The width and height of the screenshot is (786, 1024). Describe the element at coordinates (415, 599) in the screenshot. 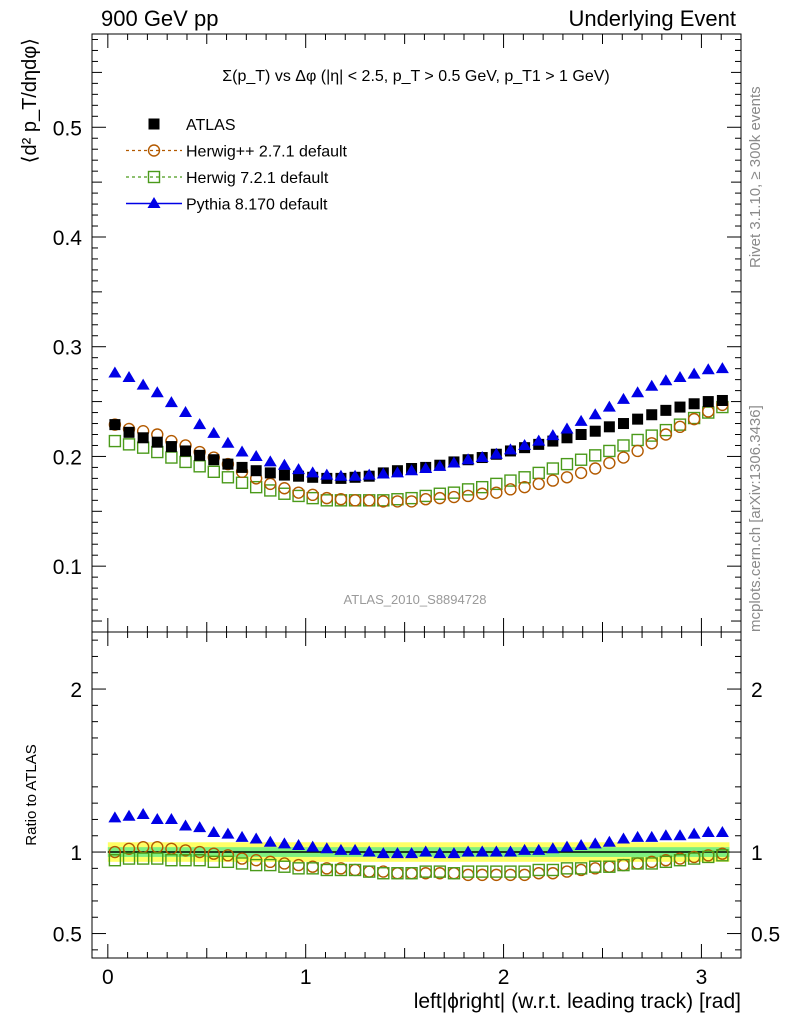

I see `watermark: ATLAS_2010_S8894728` at that location.